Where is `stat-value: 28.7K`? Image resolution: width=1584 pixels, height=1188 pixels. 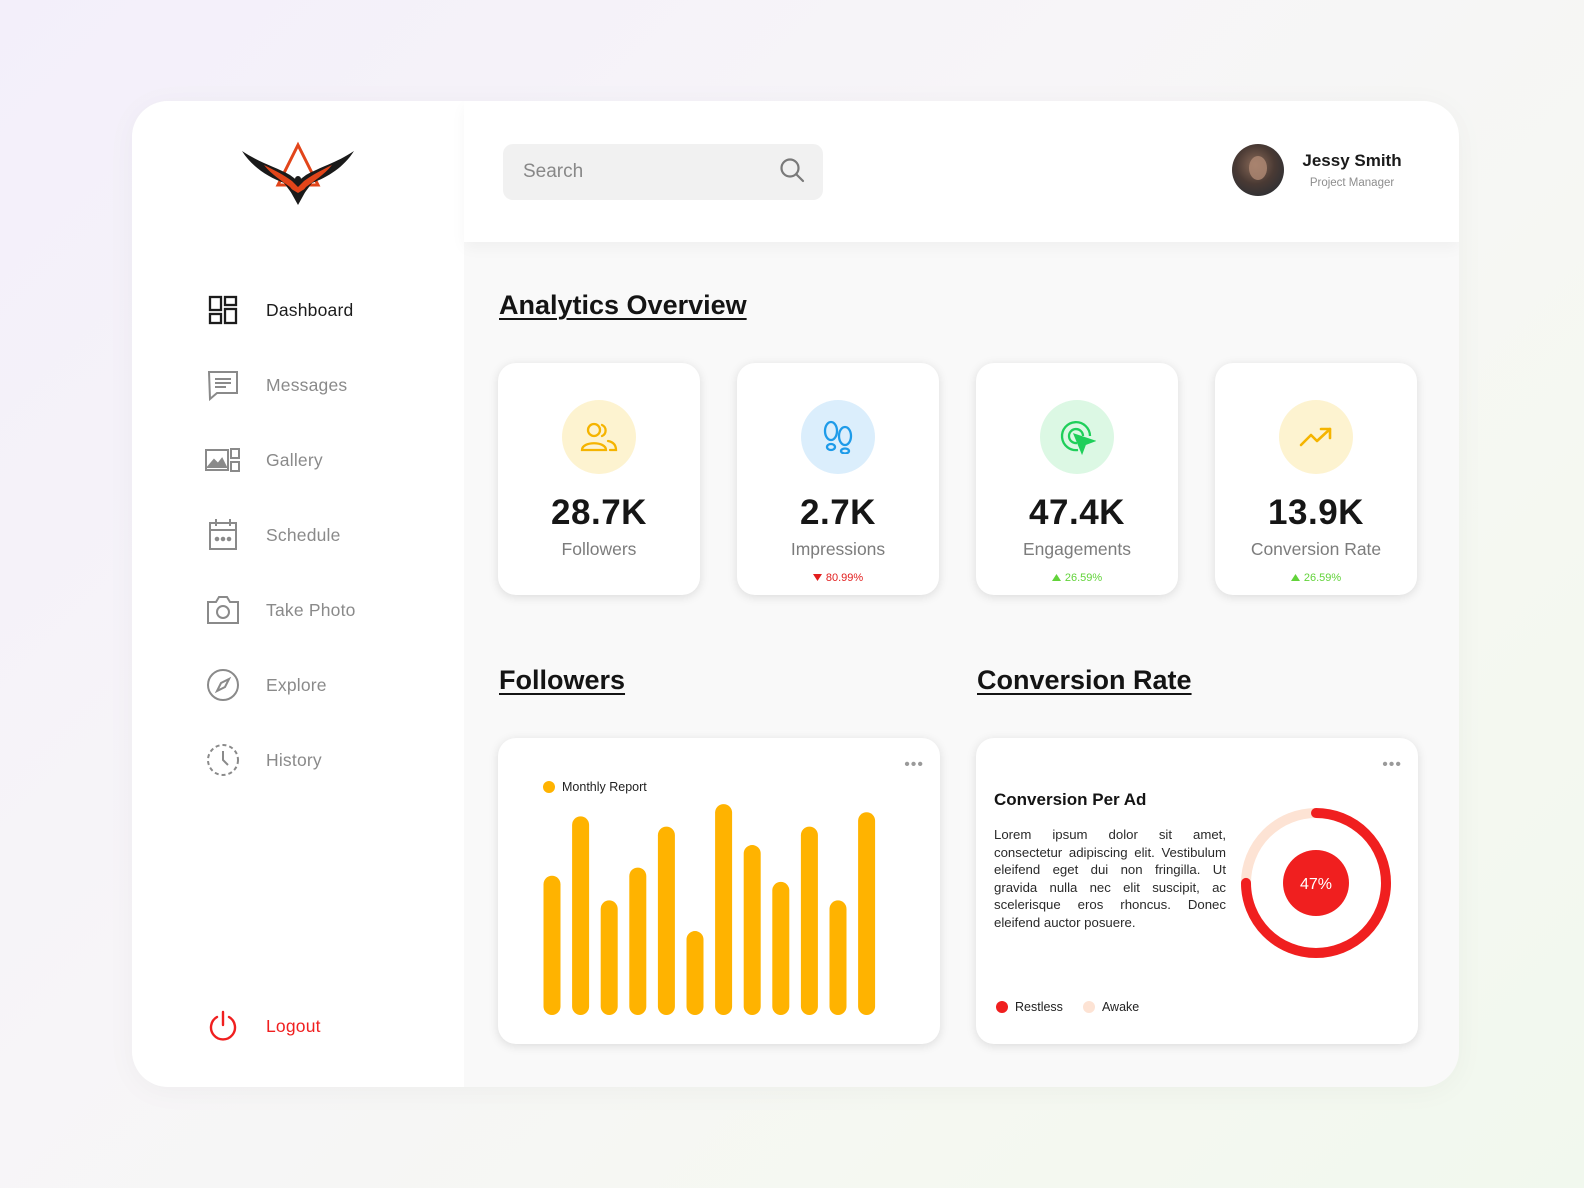 stat-value: 28.7K is located at coordinates (599, 512).